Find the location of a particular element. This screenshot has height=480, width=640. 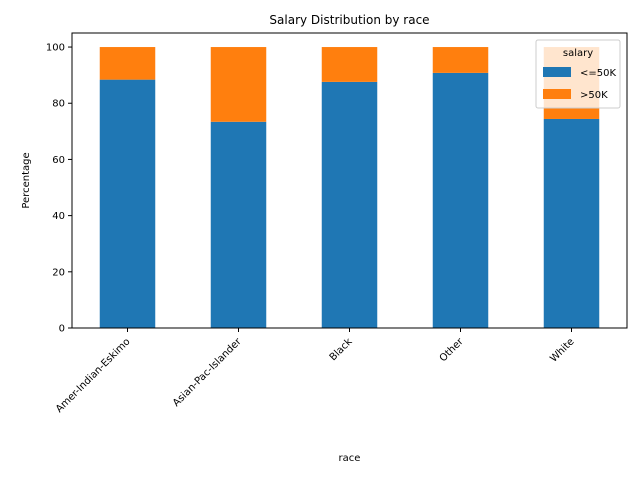

y-tick-label: 0 is located at coordinates (62, 329).